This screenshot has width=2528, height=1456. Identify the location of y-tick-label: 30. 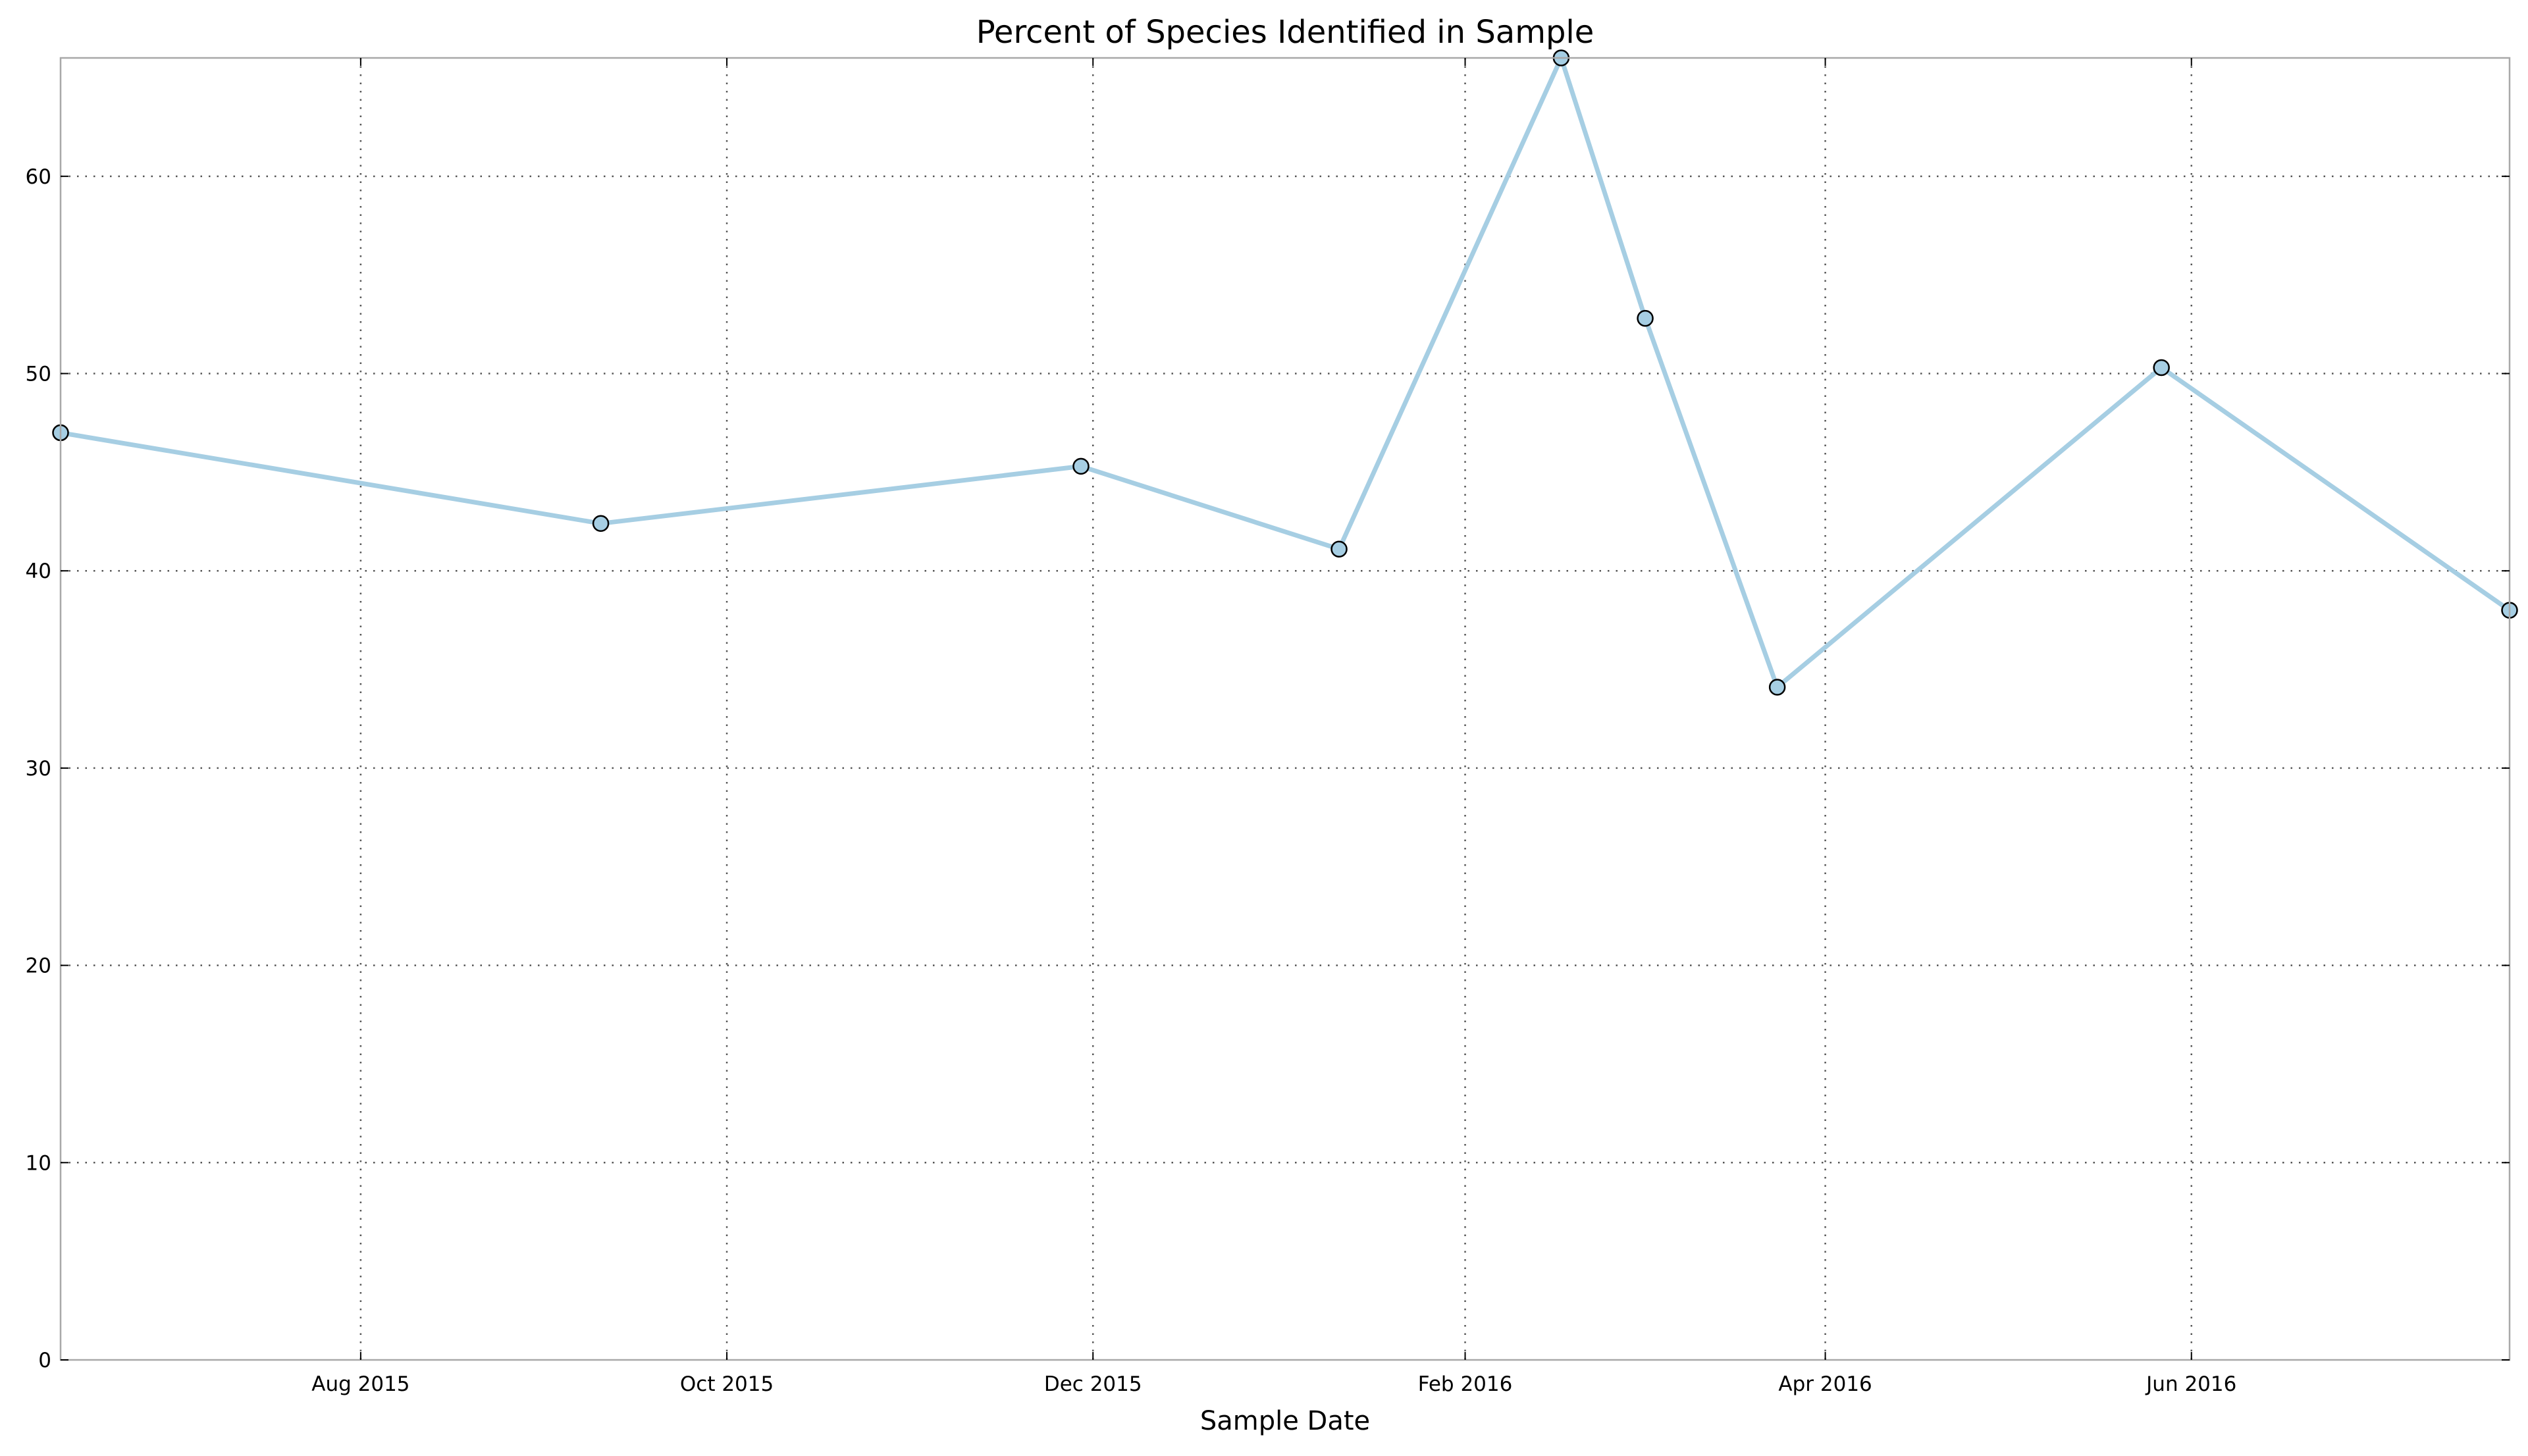
(39, 769).